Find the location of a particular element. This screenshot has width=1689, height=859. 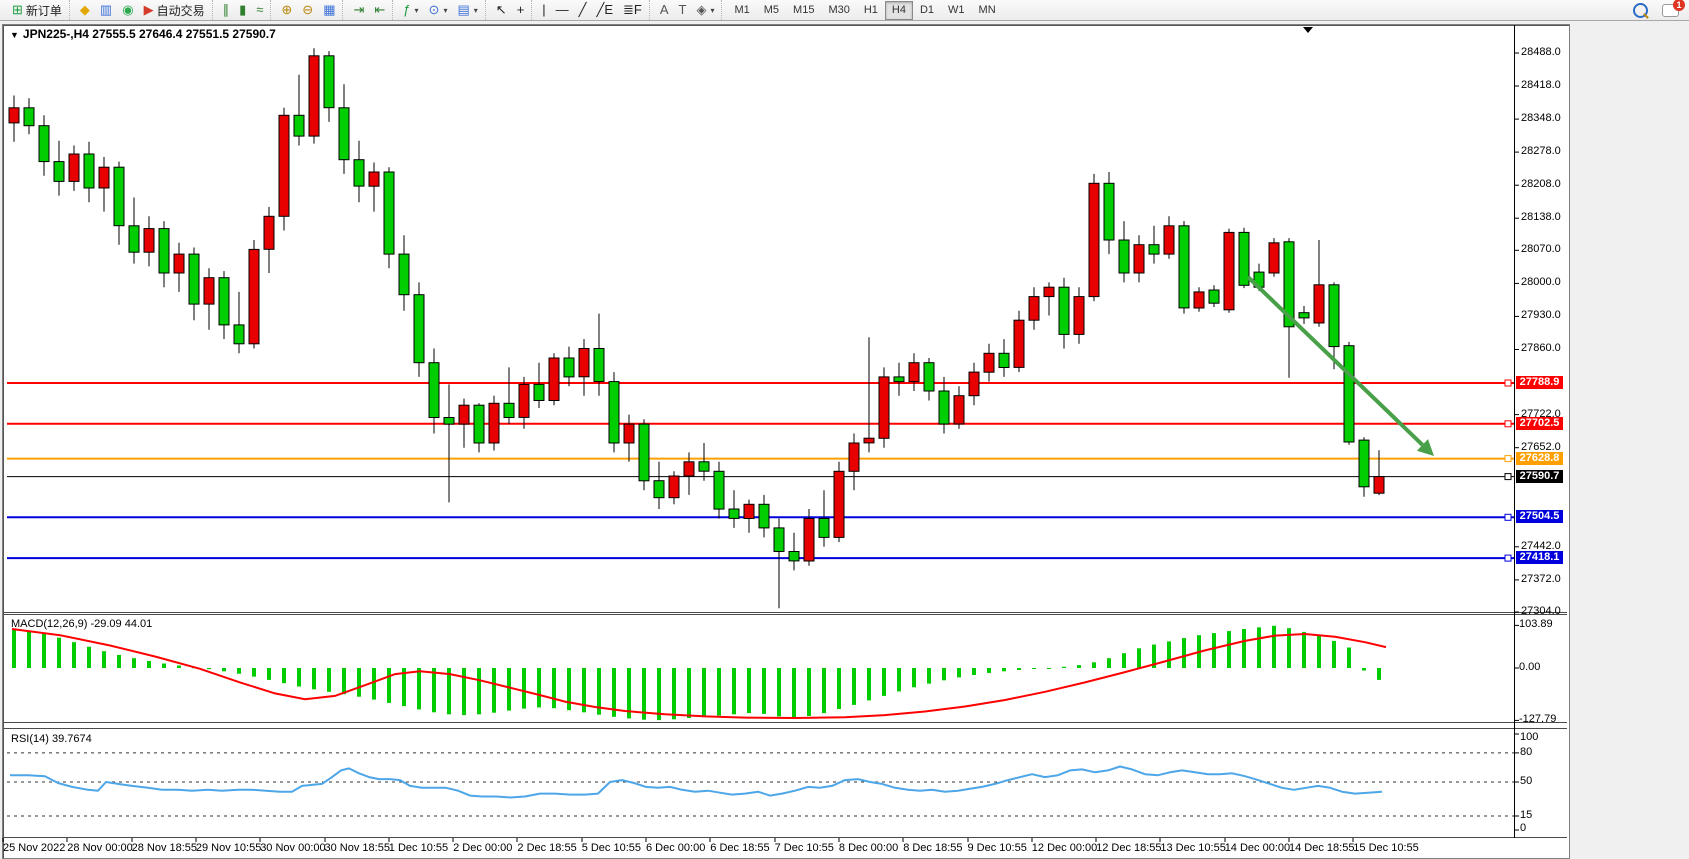

zoom-in-icon: ⊕ is located at coordinates (287, 9).